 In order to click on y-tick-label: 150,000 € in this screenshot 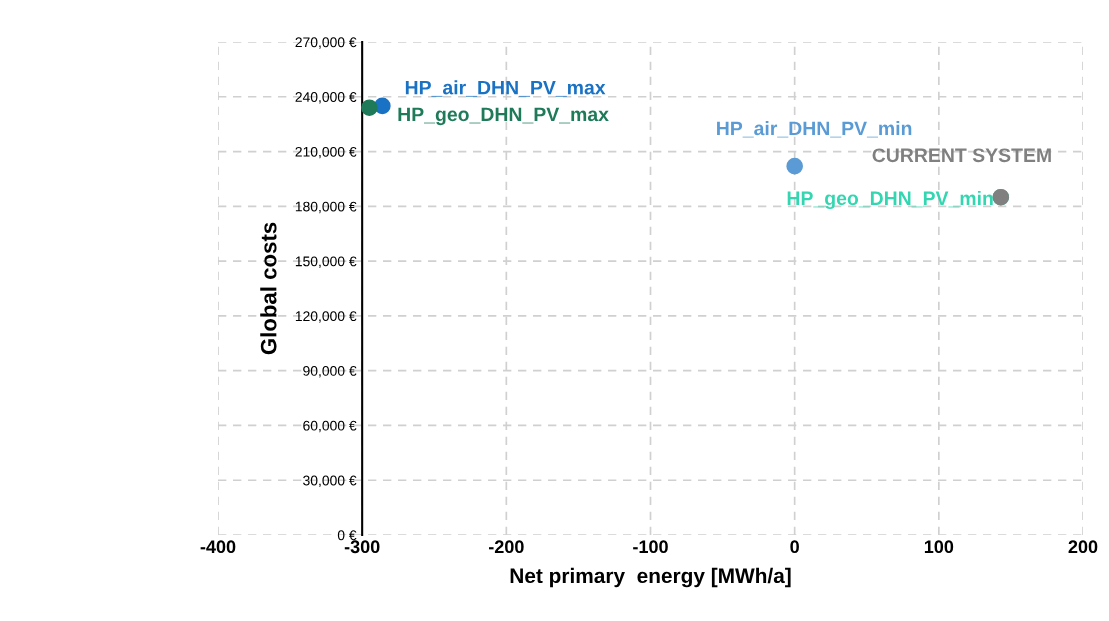, I will do `click(326, 262)`.